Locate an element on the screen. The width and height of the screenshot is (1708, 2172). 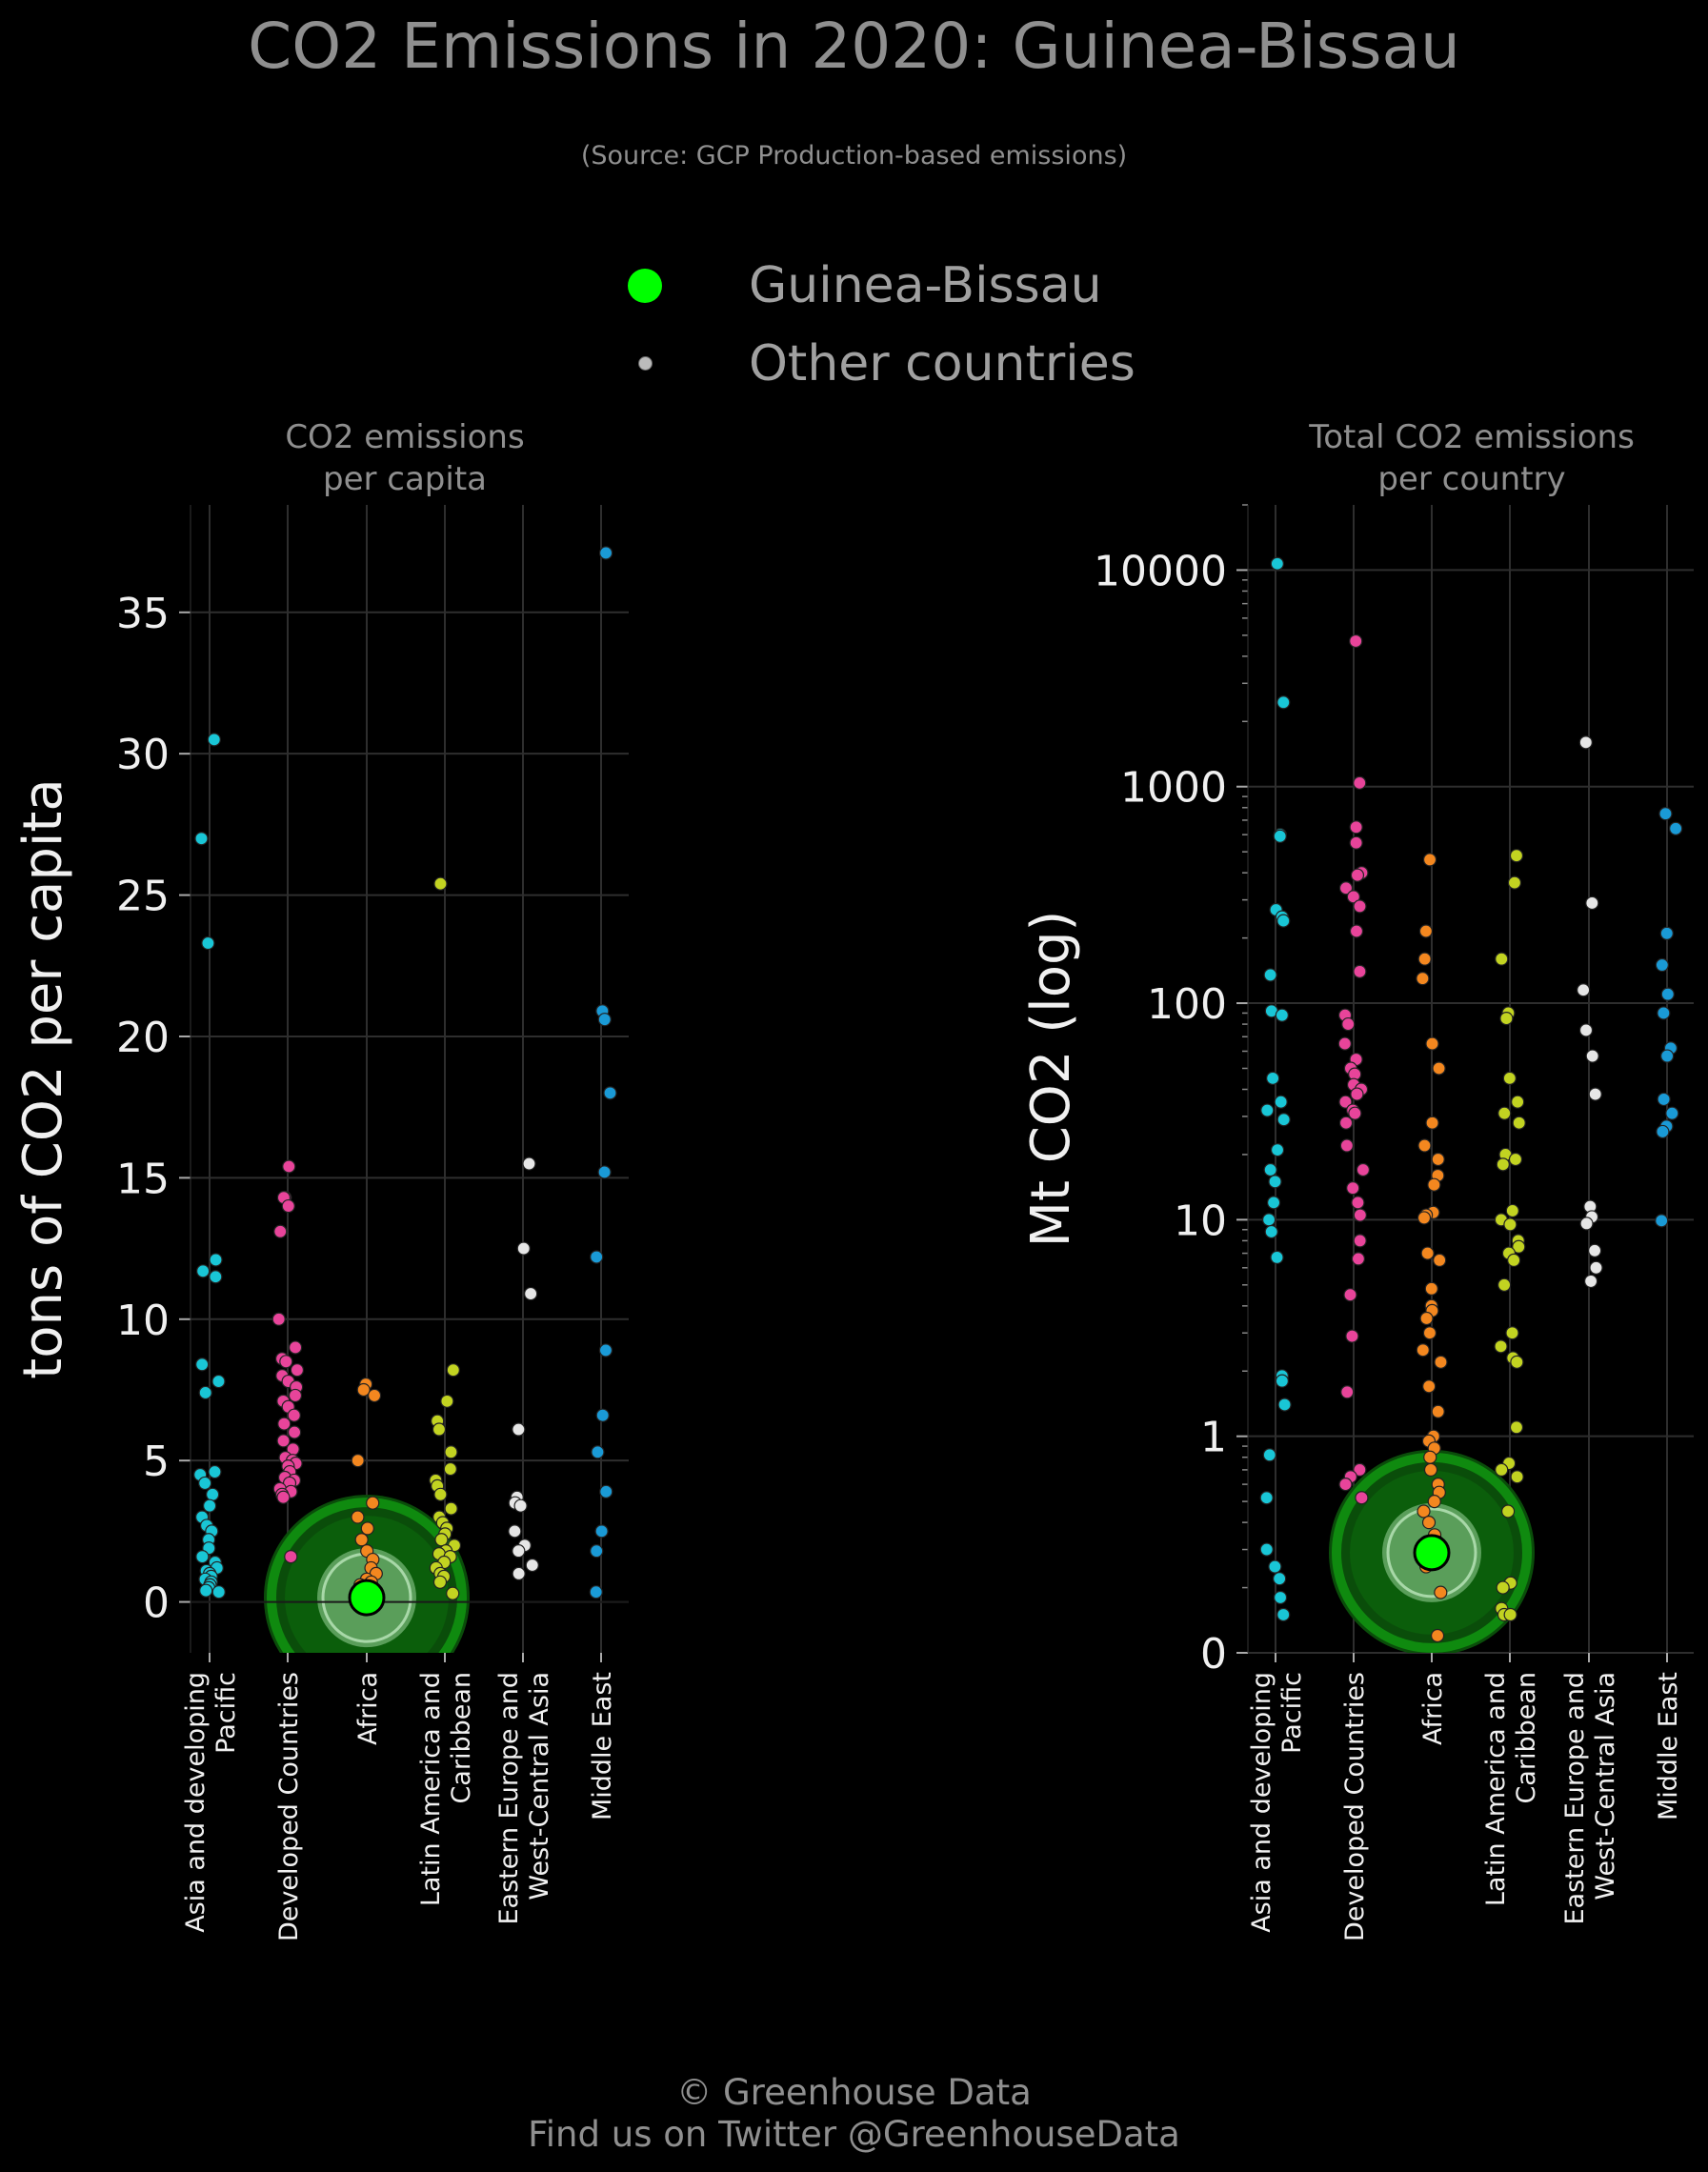
x-tick-label: Pacific is located at coordinates (226, 1713).